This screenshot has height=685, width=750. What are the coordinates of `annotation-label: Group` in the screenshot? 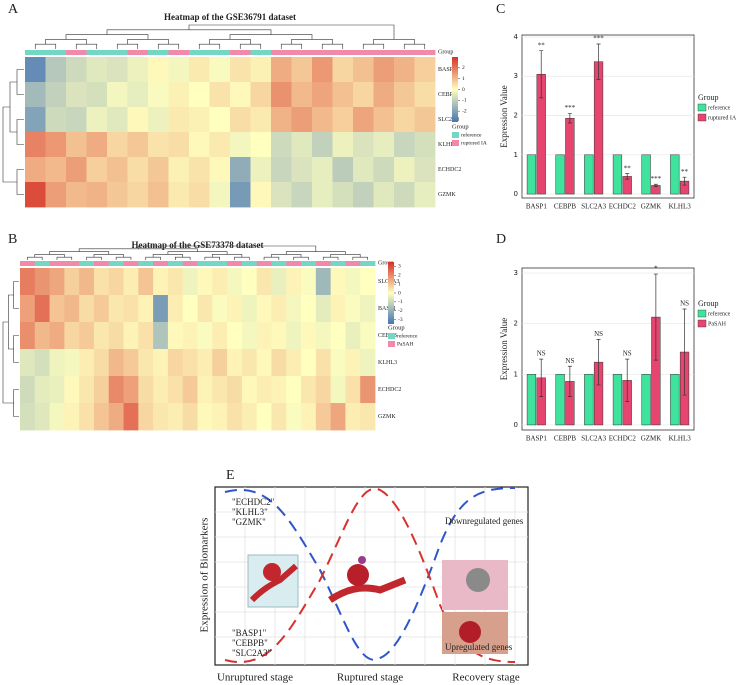 It's located at (385, 263).